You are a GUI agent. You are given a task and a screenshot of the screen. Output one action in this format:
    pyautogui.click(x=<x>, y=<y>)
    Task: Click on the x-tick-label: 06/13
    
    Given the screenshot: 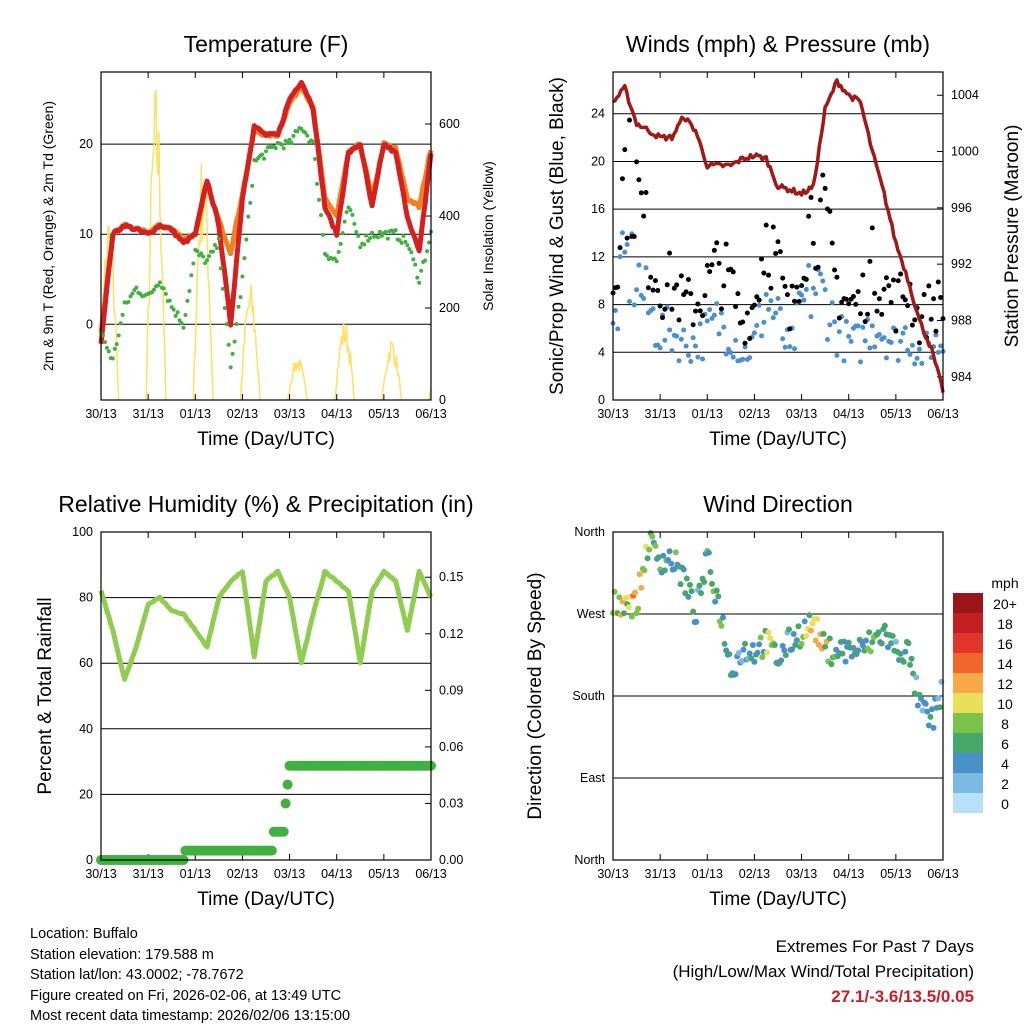 What is the action you would take?
    pyautogui.click(x=942, y=414)
    